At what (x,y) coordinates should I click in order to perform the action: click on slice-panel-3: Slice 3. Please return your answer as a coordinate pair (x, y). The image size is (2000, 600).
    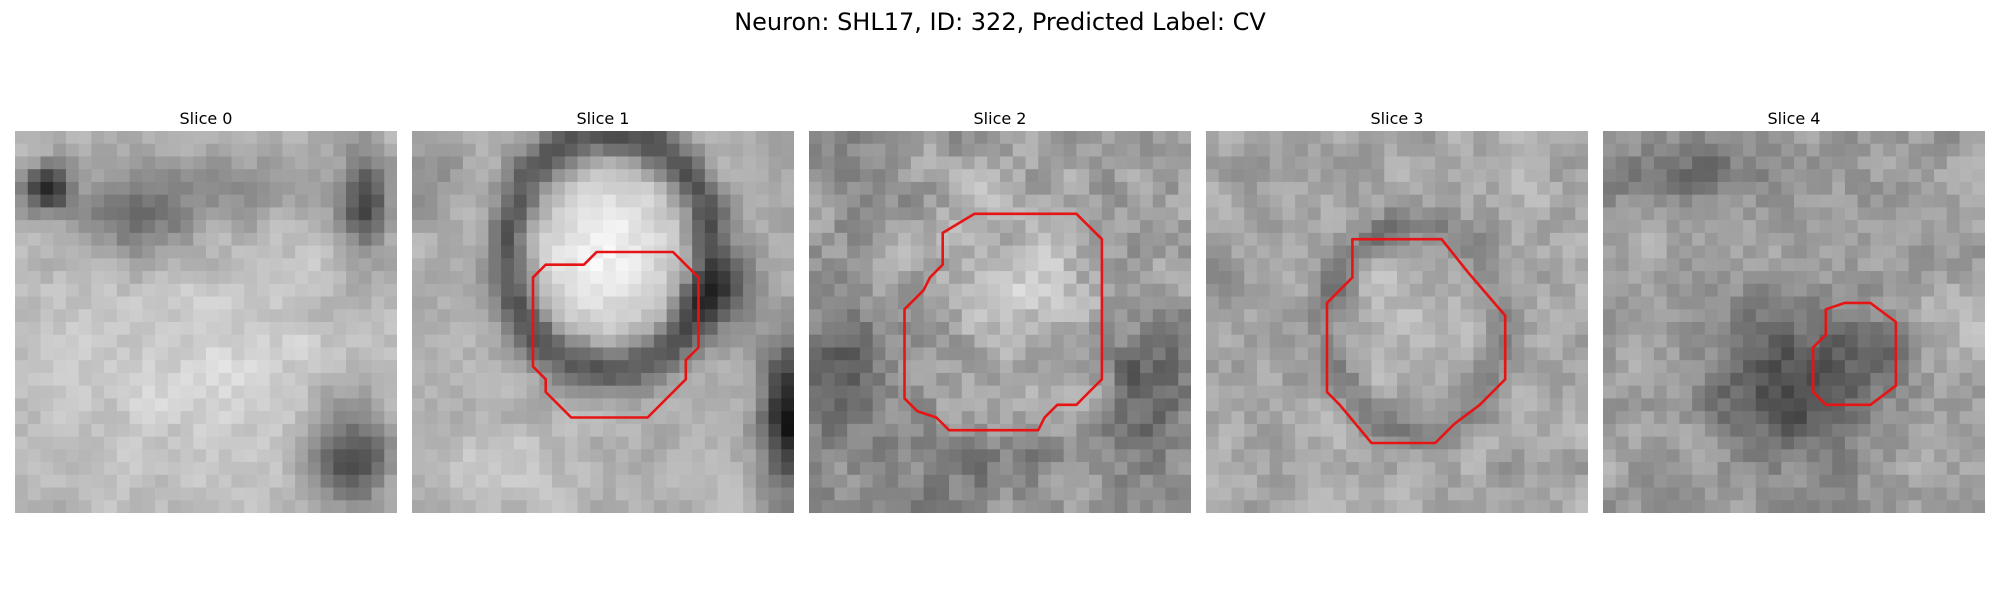
    Looking at the image, I should click on (1397, 310).